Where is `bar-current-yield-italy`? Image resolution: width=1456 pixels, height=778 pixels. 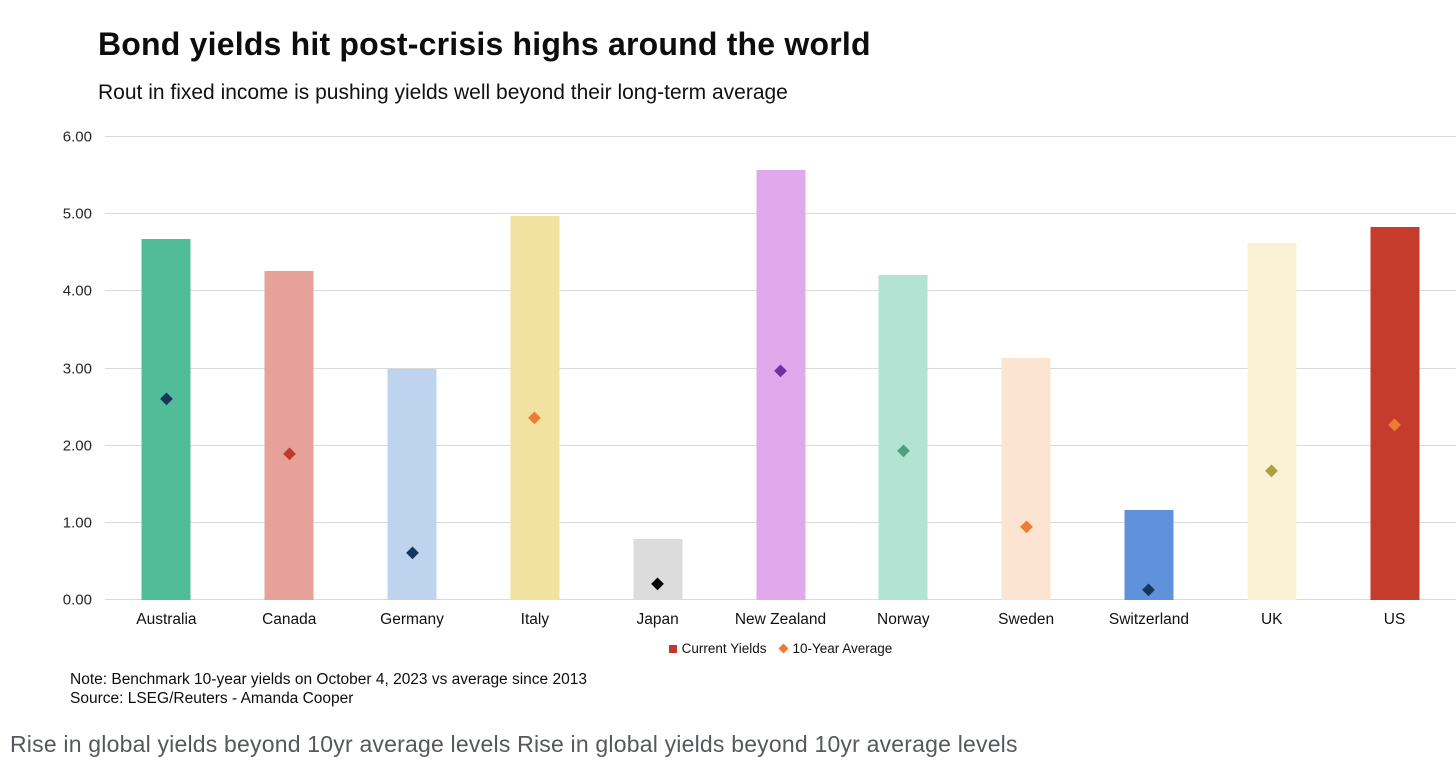
bar-current-yield-italy is located at coordinates (535, 408).